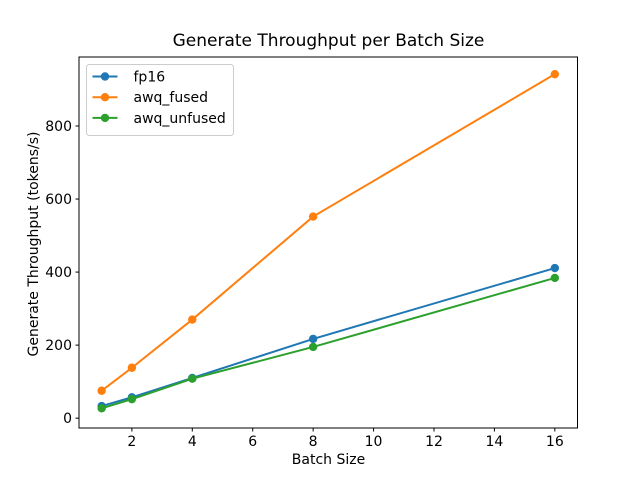 The width and height of the screenshot is (640, 480). I want to click on legend-label-awq_unfused: awq_unfused, so click(180, 119).